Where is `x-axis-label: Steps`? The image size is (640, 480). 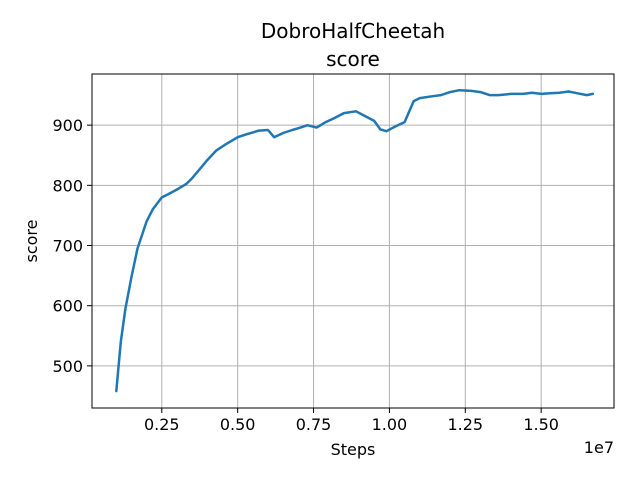 x-axis-label: Steps is located at coordinates (353, 449).